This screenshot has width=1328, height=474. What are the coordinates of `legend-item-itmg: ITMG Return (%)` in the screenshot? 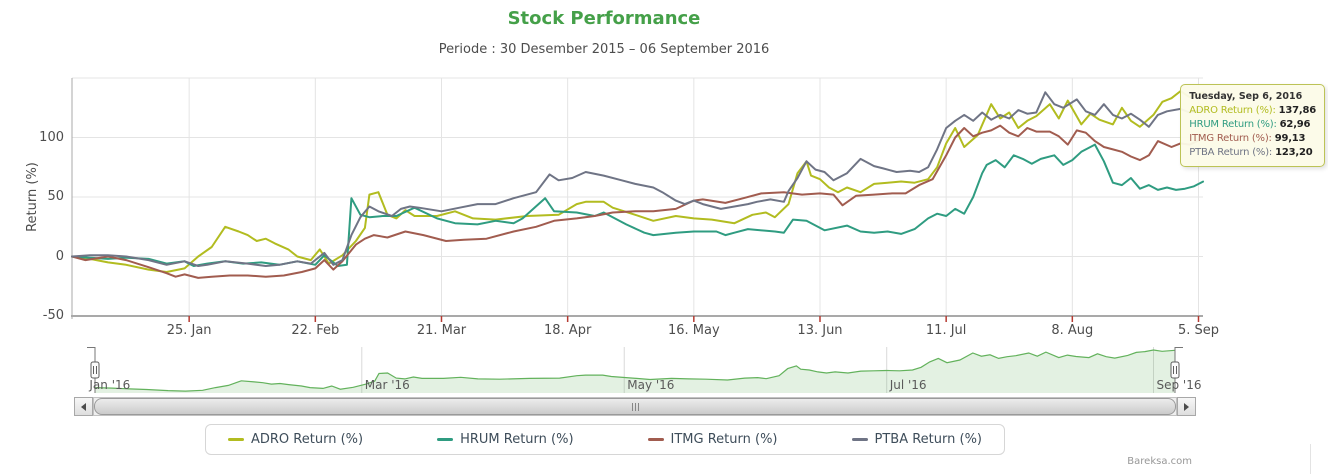 It's located at (712, 439).